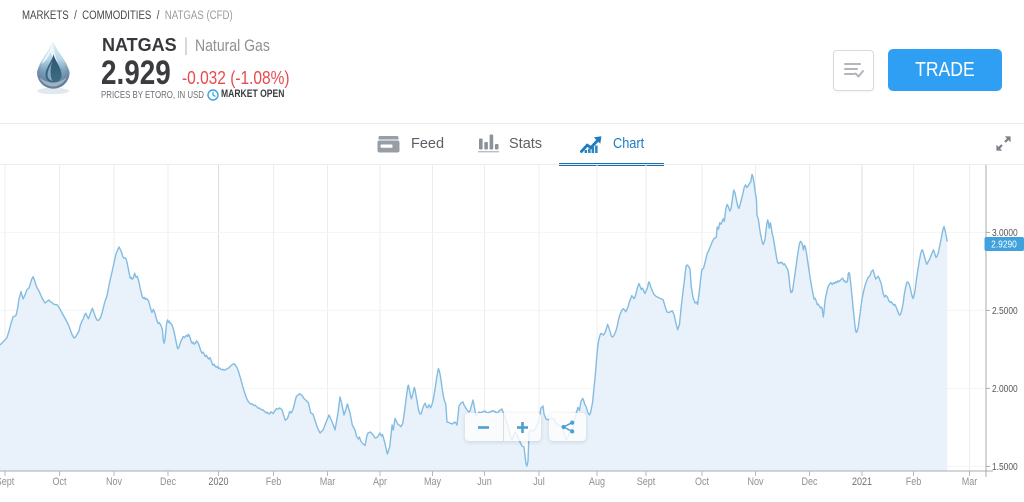  I want to click on svg-text: 2.5000, so click(1005, 311).